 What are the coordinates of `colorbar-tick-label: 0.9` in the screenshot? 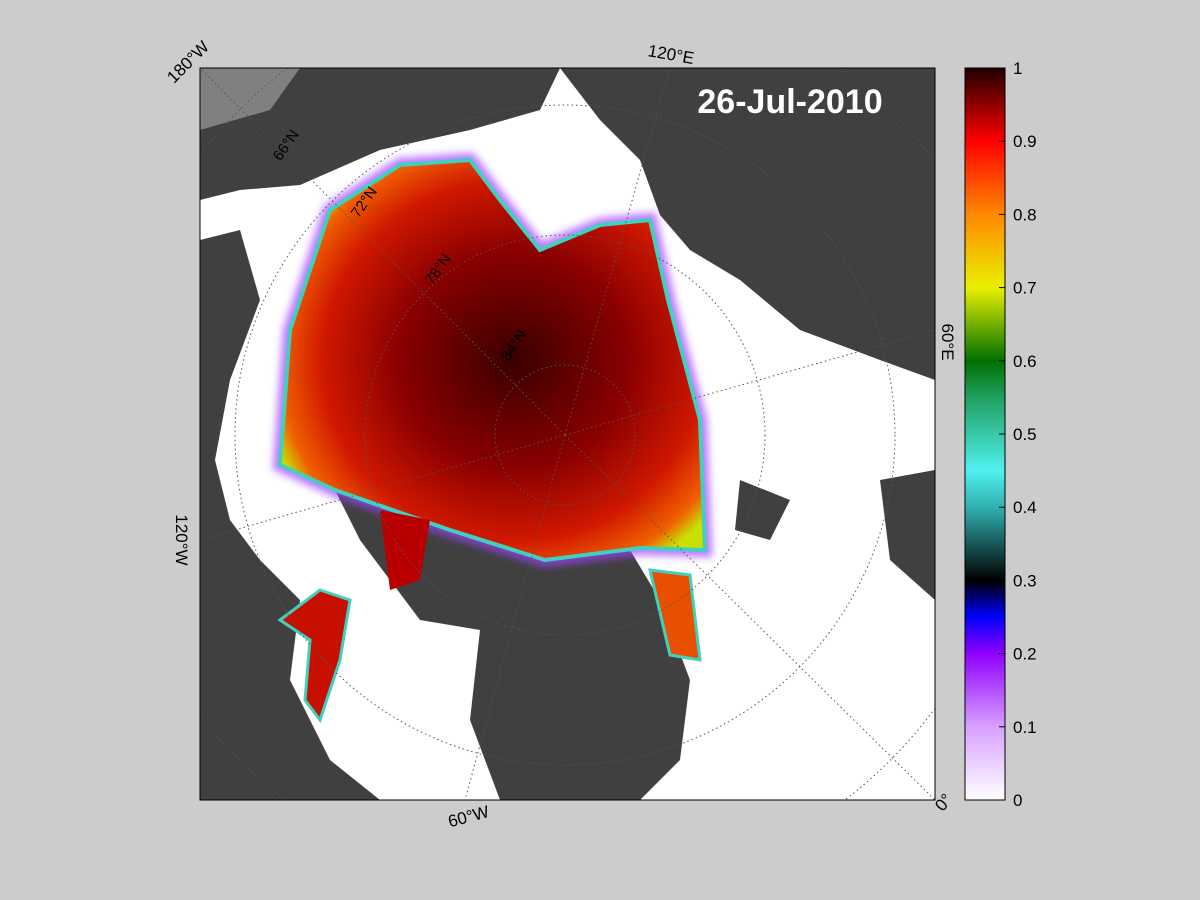 It's located at (1025, 141).